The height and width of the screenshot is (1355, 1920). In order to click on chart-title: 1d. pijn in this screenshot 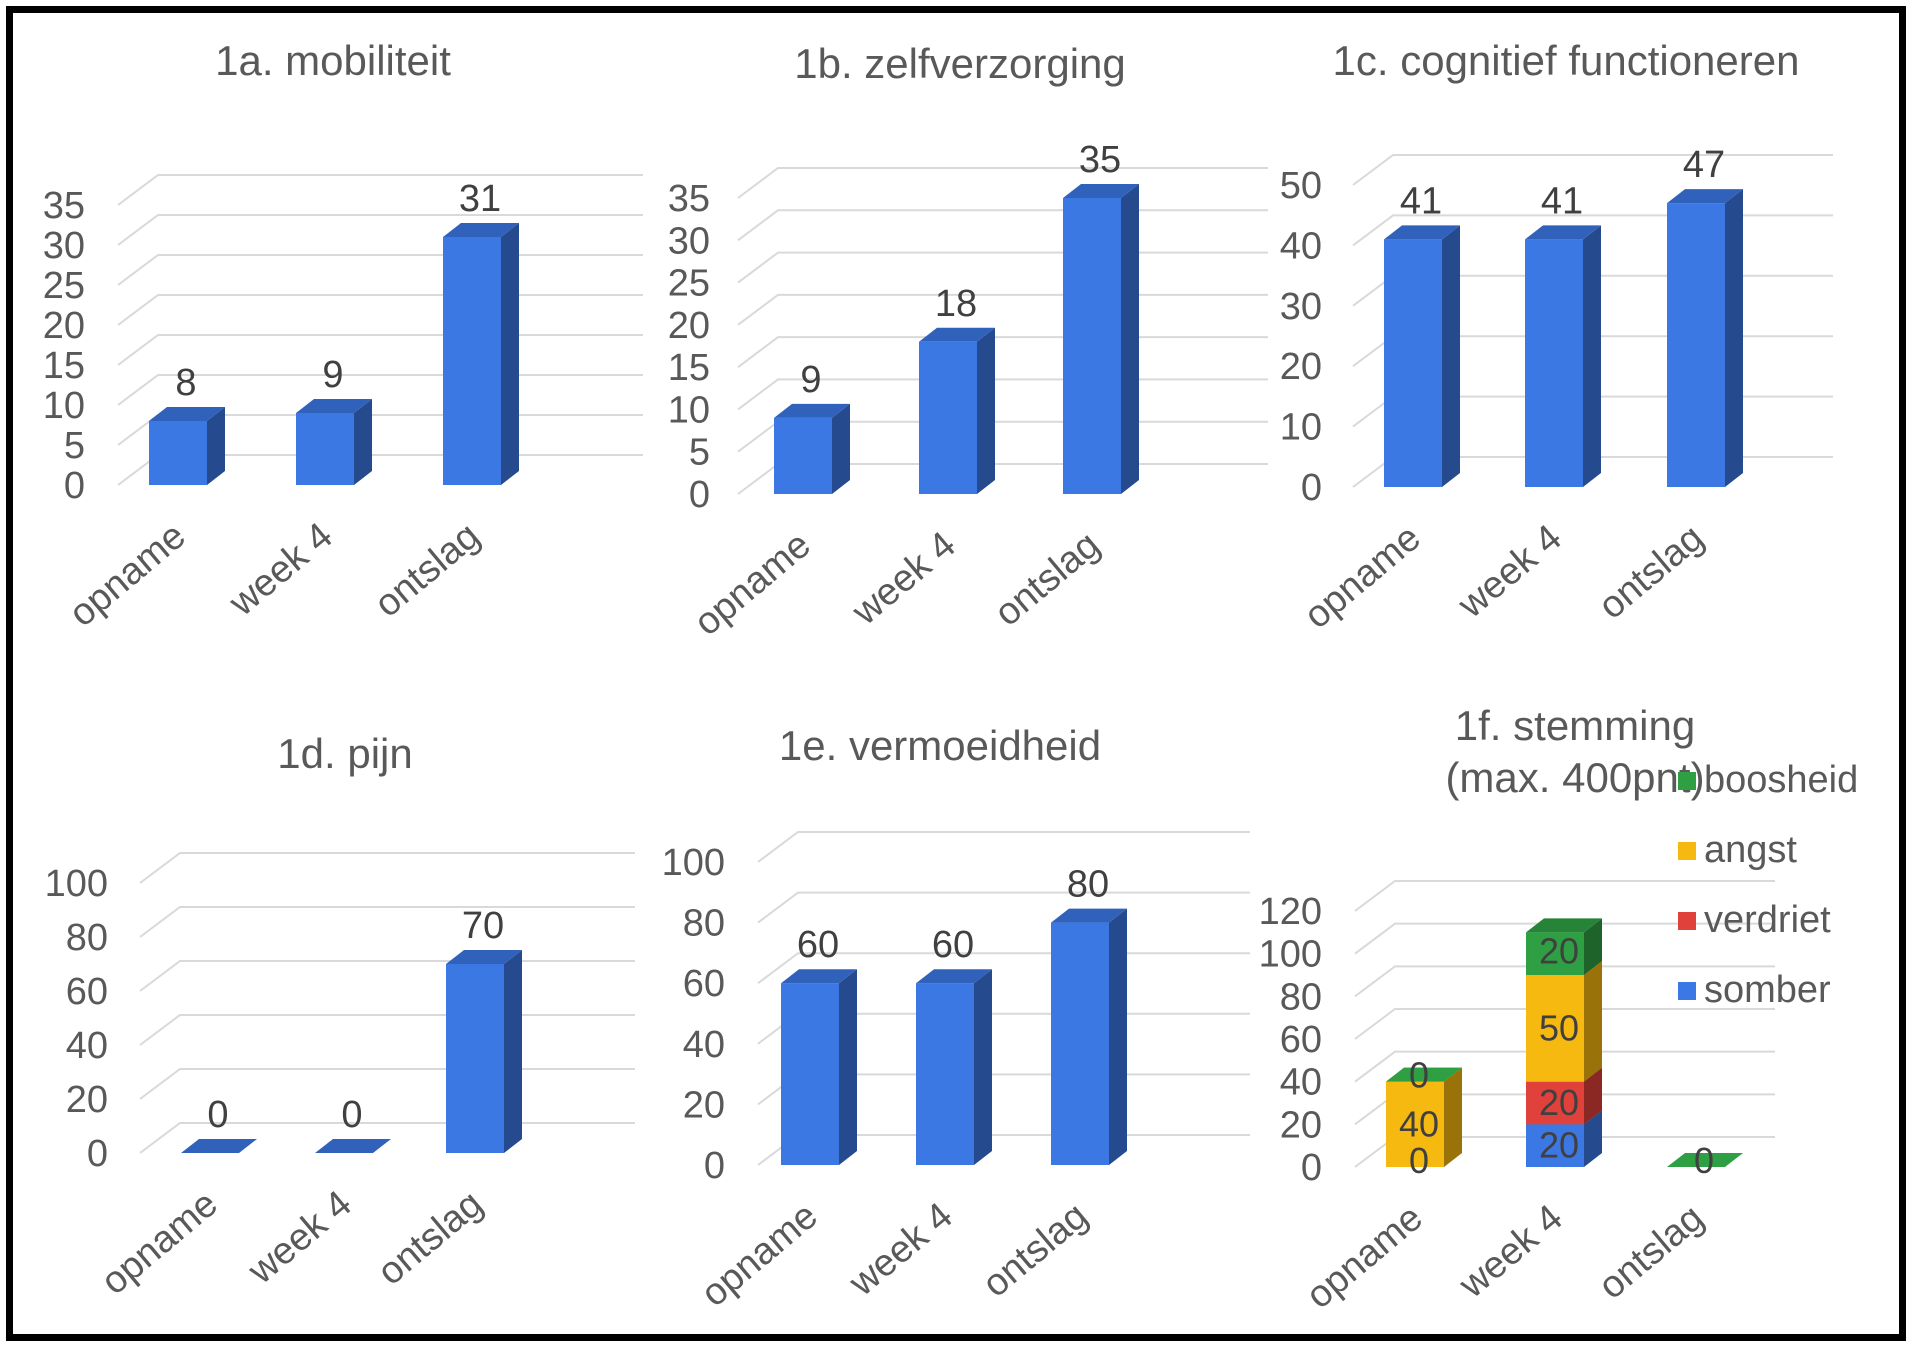, I will do `click(344, 753)`.